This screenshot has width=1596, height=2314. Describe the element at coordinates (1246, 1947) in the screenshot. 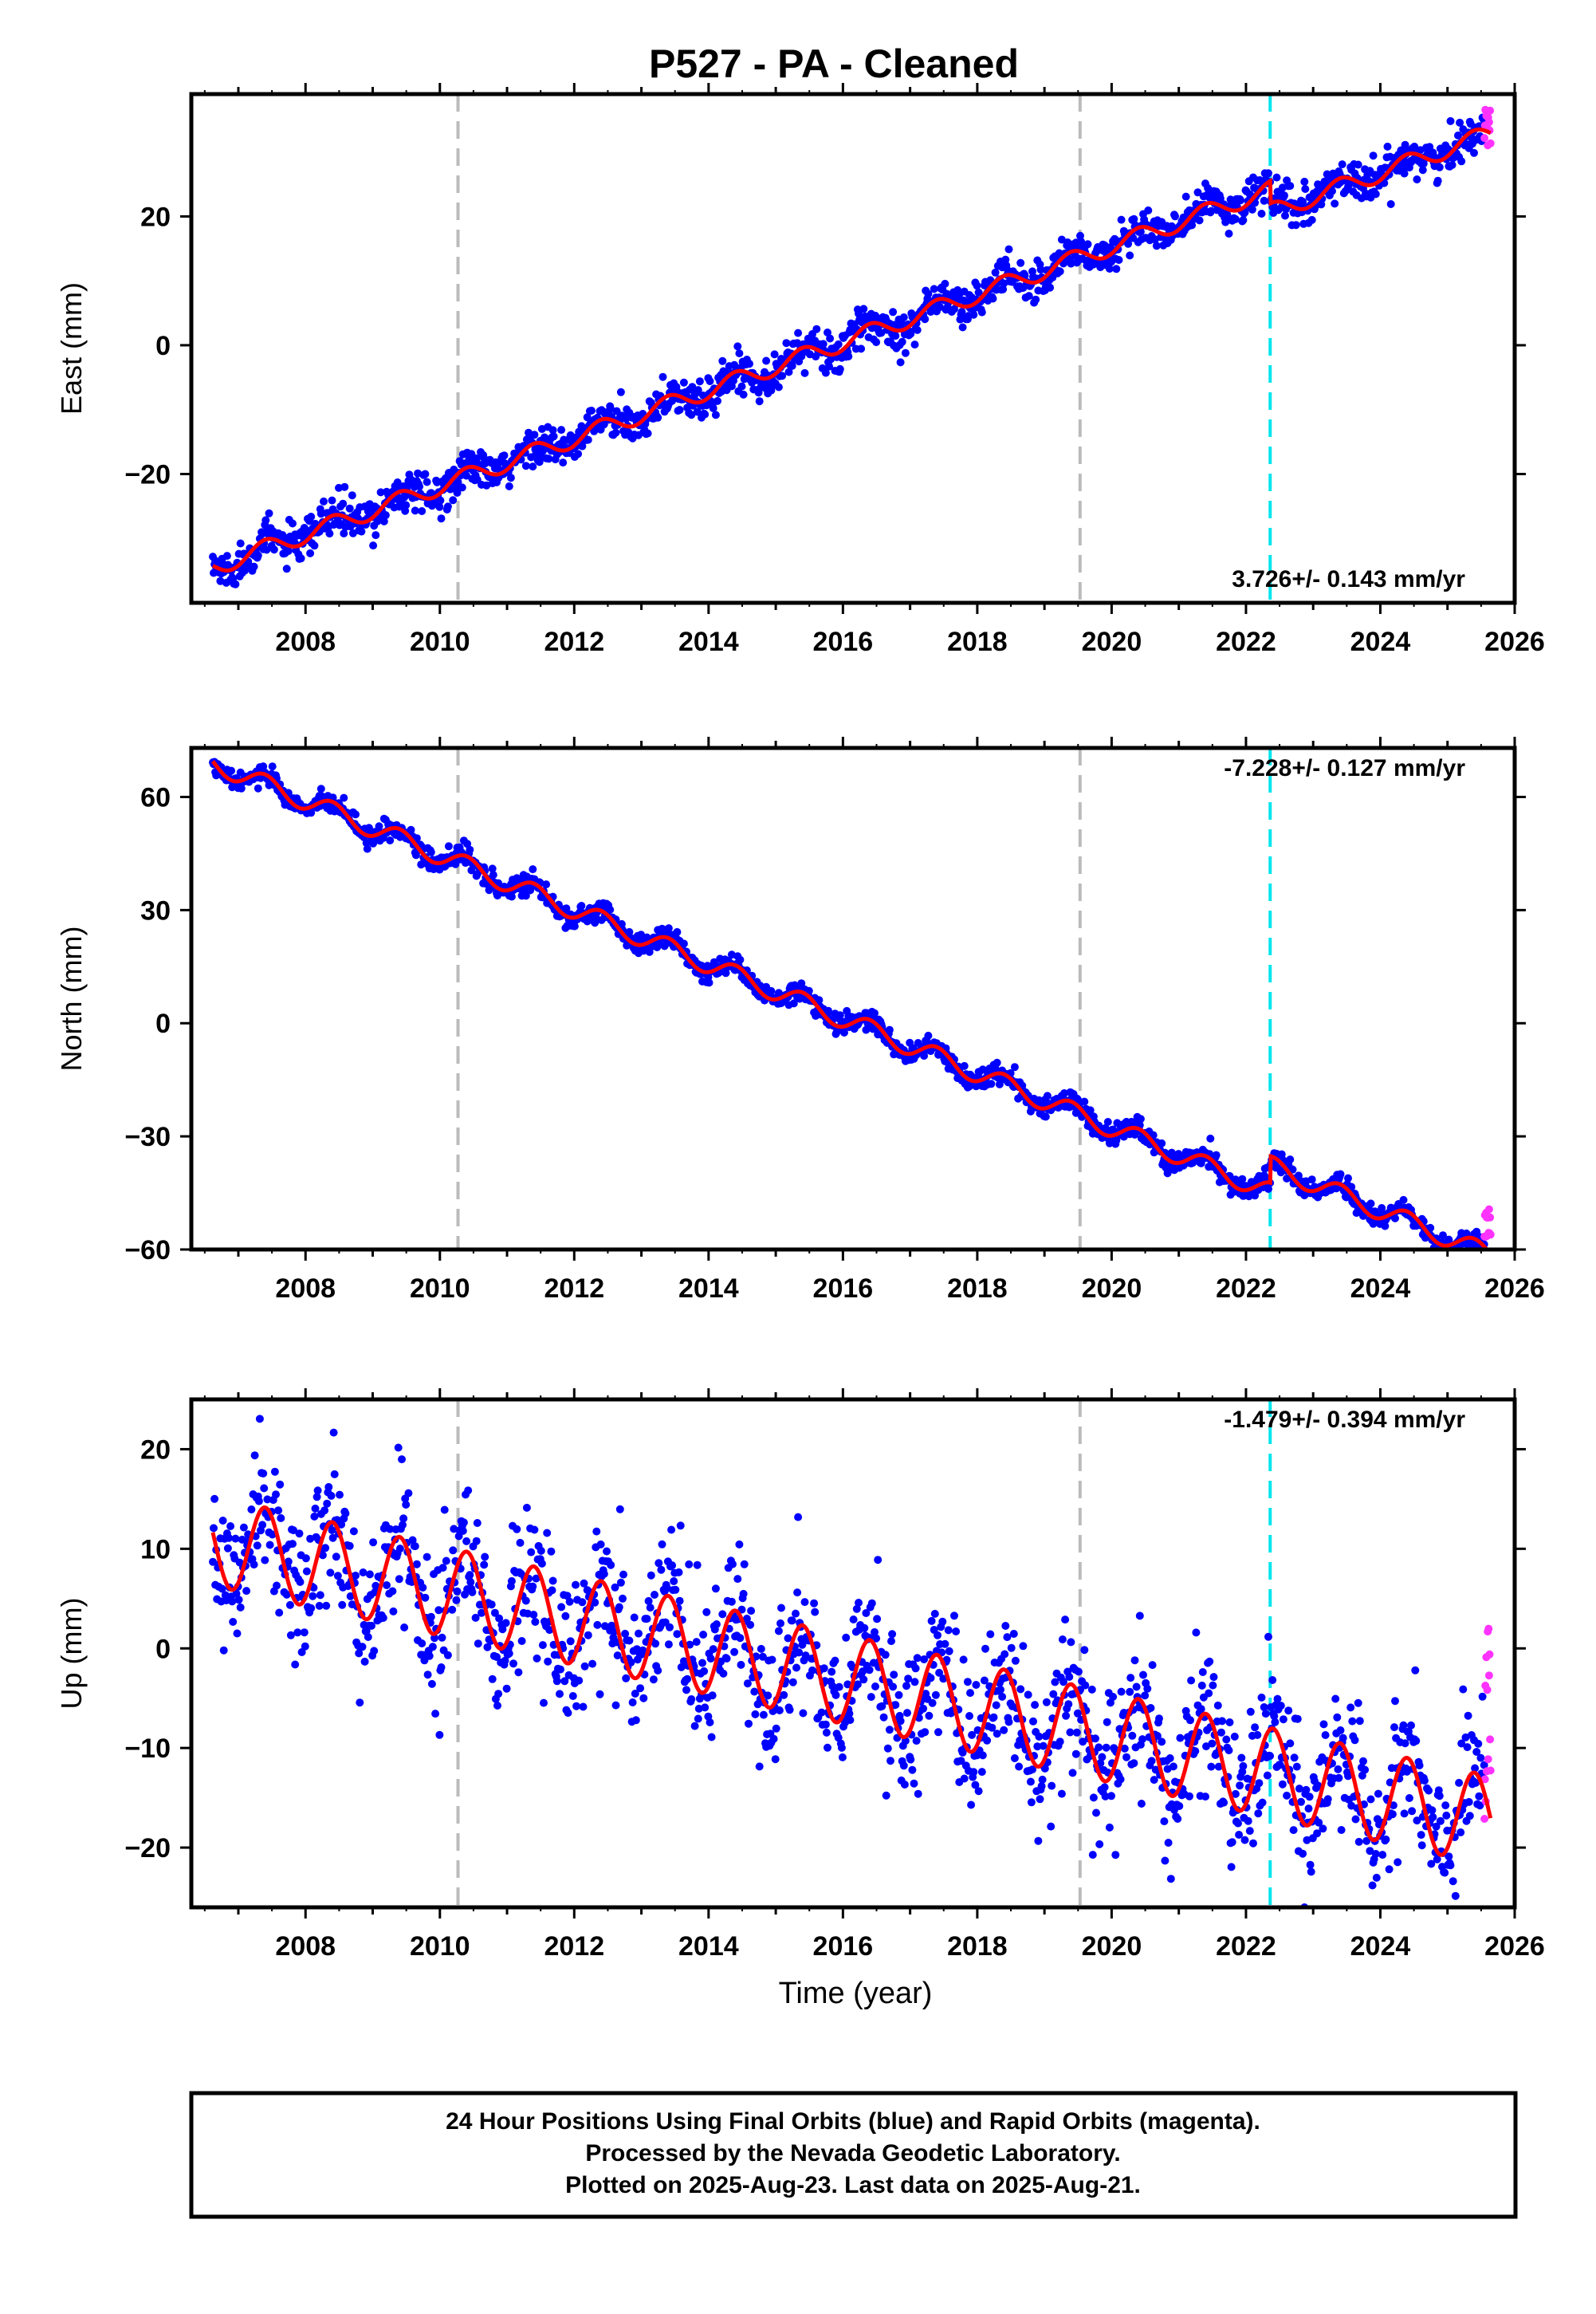

I see `x-tick-label: 2022` at that location.